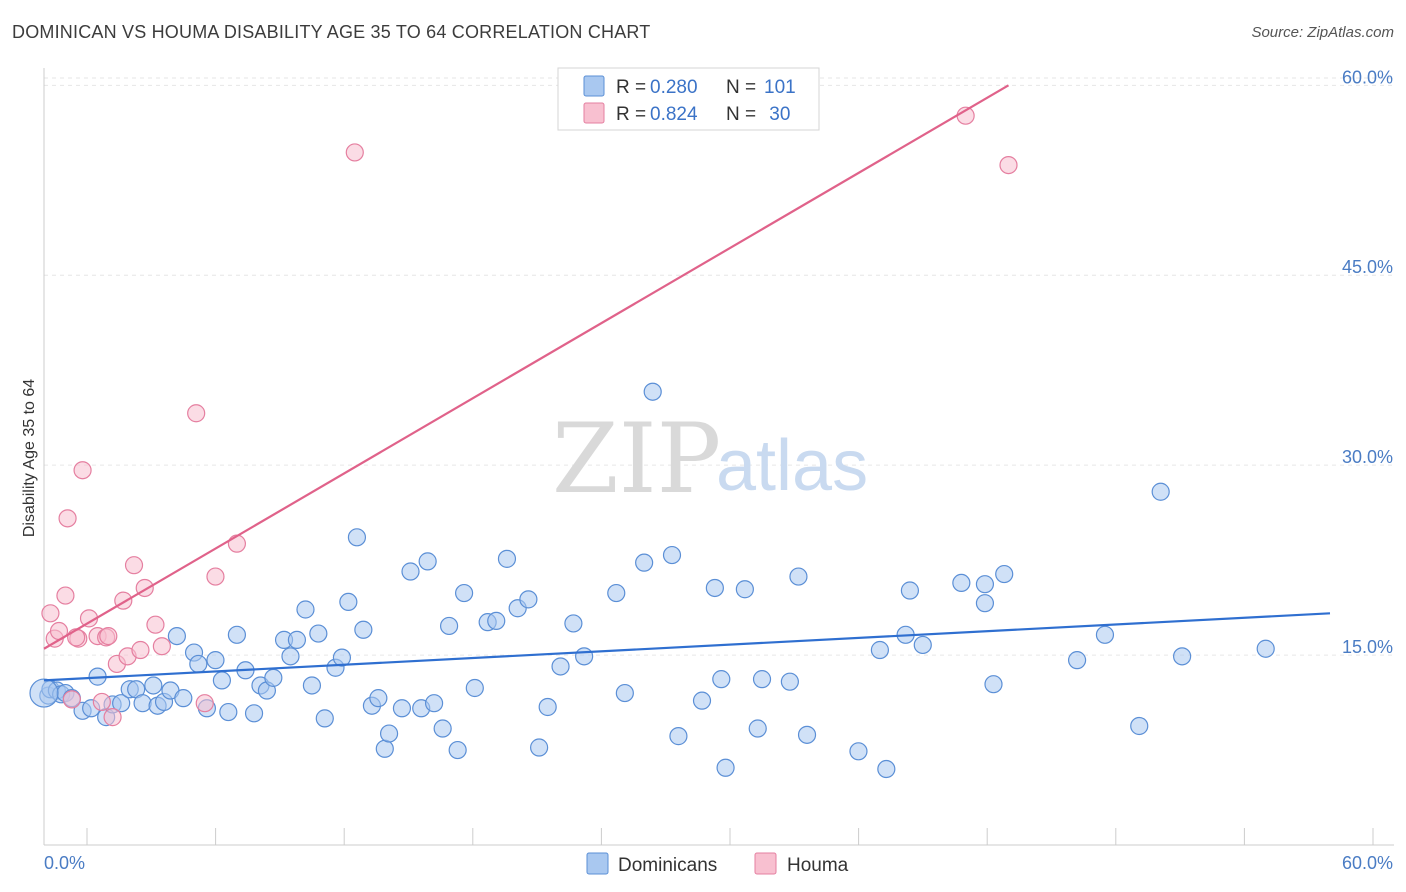 This screenshot has height=892, width=1406. Describe the element at coordinates (1367, 647) in the screenshot. I see `y-tick-label-15: 15.0%` at that location.